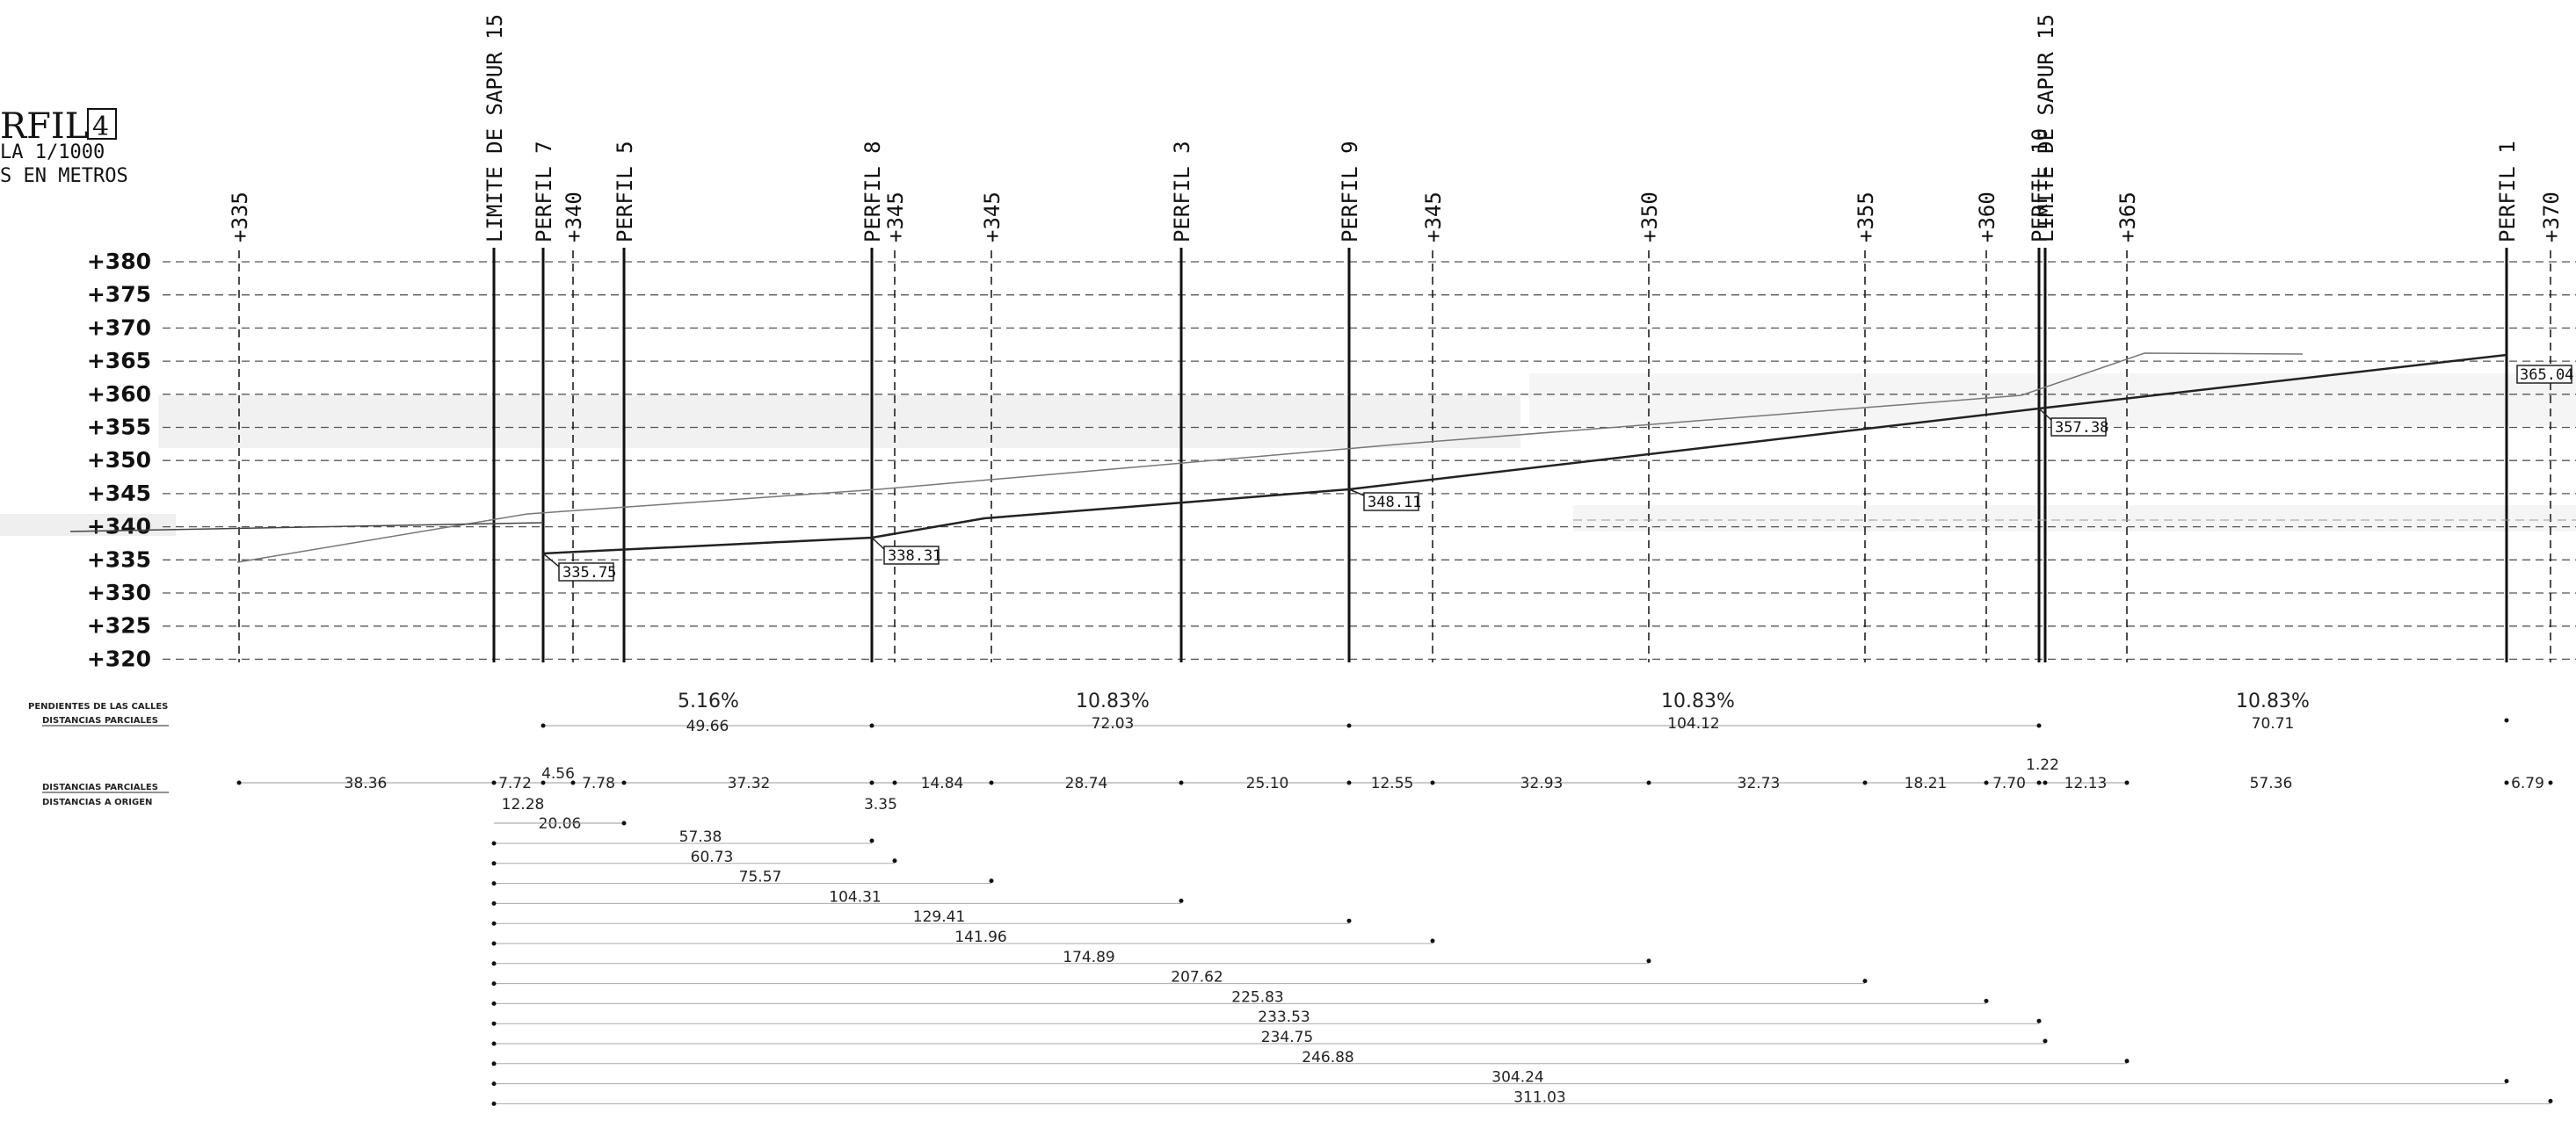  I want to click on svg-text: 365.04, so click(2546, 375).